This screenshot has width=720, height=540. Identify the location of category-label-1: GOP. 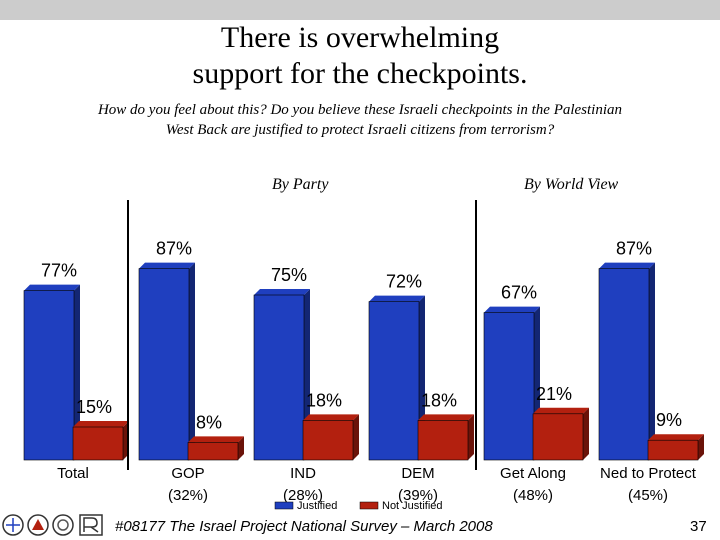
(187, 473).